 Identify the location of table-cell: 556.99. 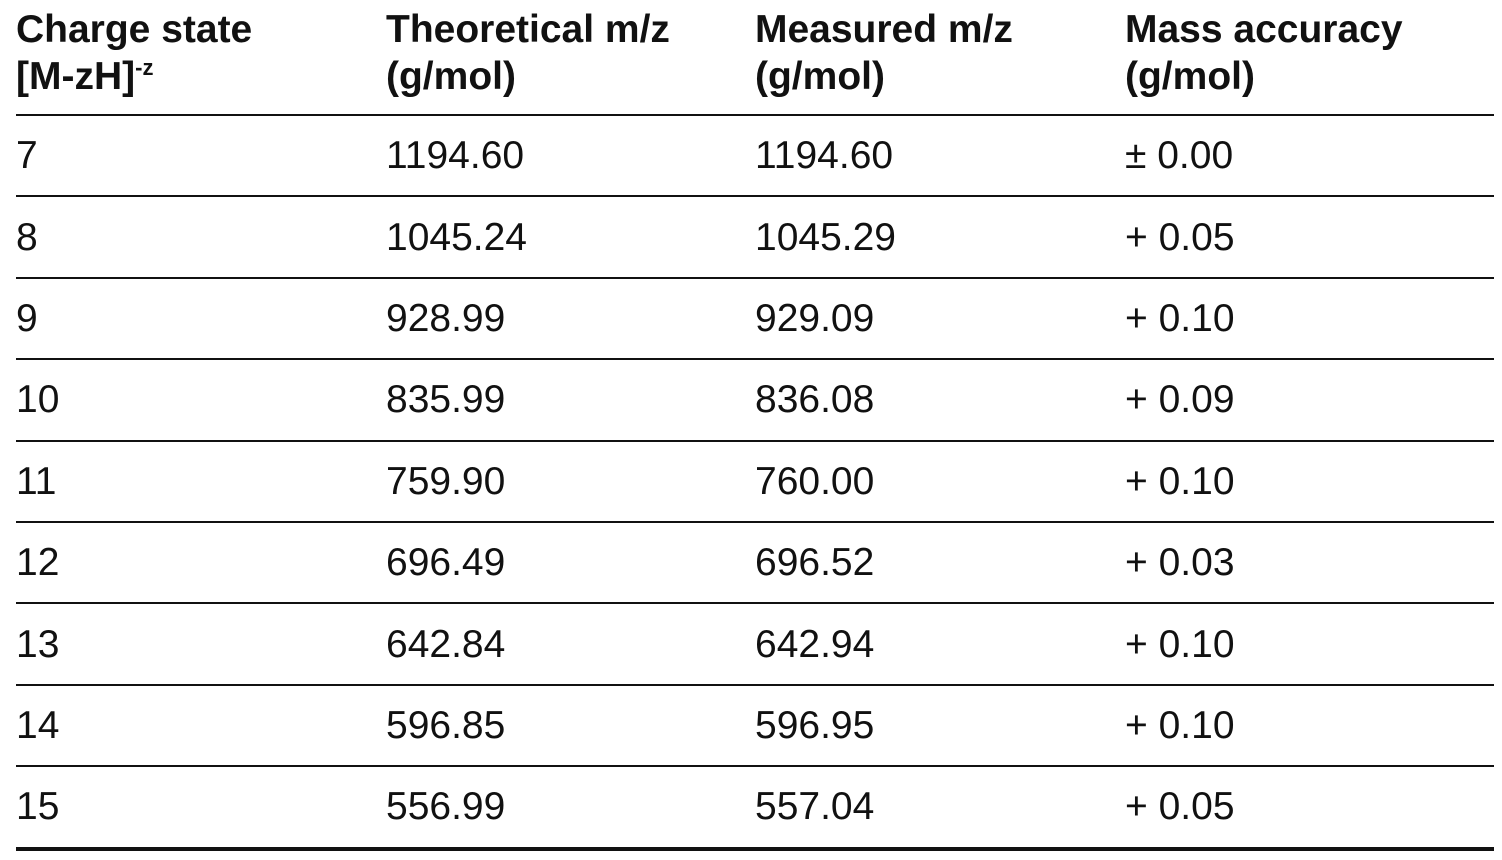
(446, 807).